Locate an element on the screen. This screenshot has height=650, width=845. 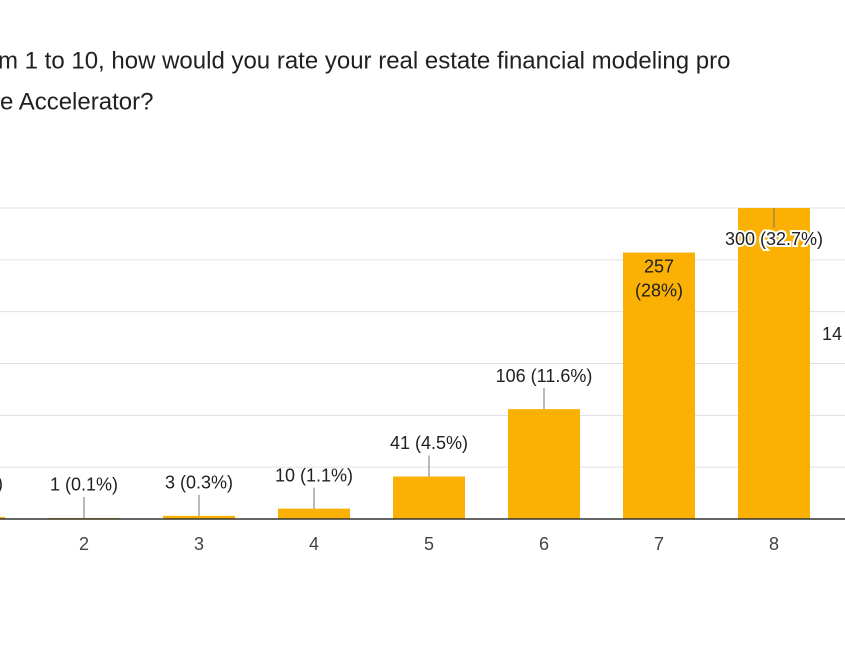
value-label: 300 (32.7%) is located at coordinates (774, 239).